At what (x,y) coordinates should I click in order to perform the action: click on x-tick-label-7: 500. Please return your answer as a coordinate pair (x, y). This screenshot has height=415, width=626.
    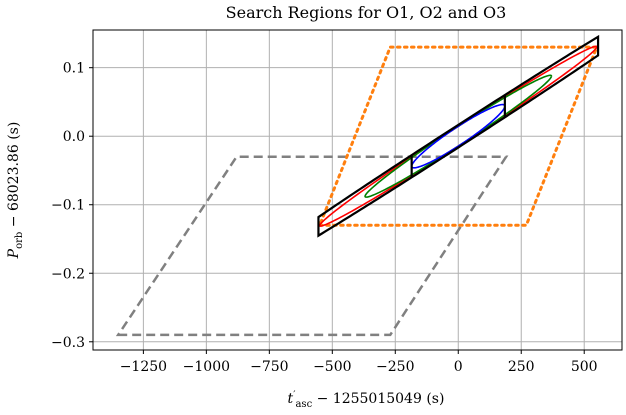
    Looking at the image, I should click on (584, 367).